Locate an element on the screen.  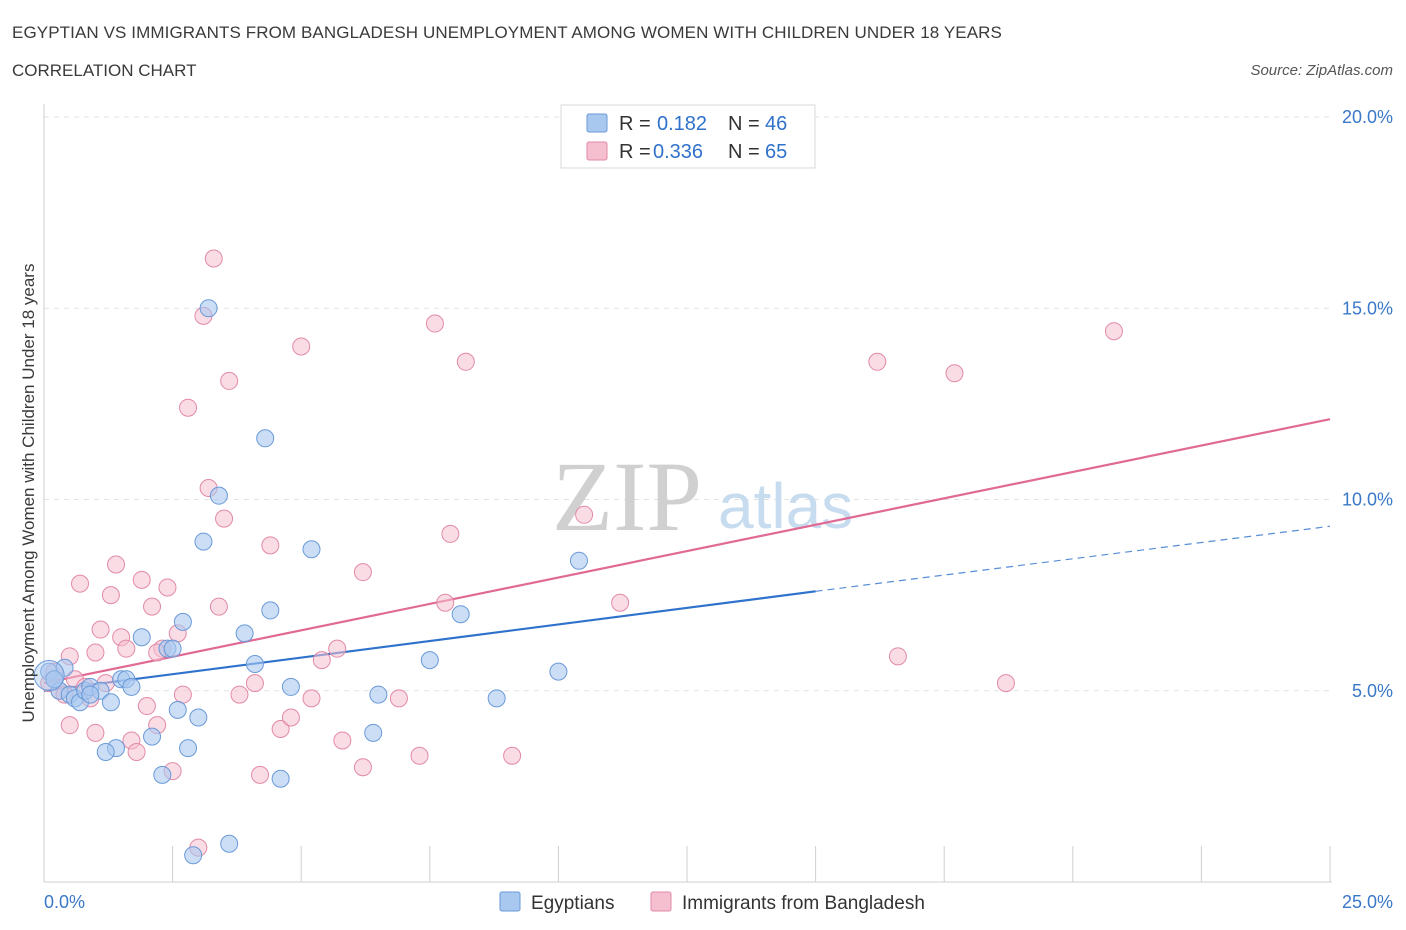
source-credit: Source: ZipAtlas.com is located at coordinates (1321, 70).